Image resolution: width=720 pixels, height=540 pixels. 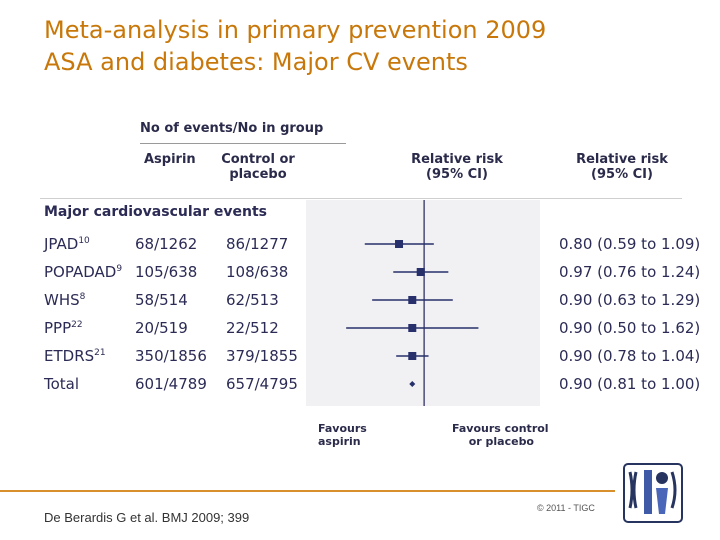 What do you see at coordinates (257, 272) in the screenshot?
I see `control-events: 108/638` at bounding box center [257, 272].